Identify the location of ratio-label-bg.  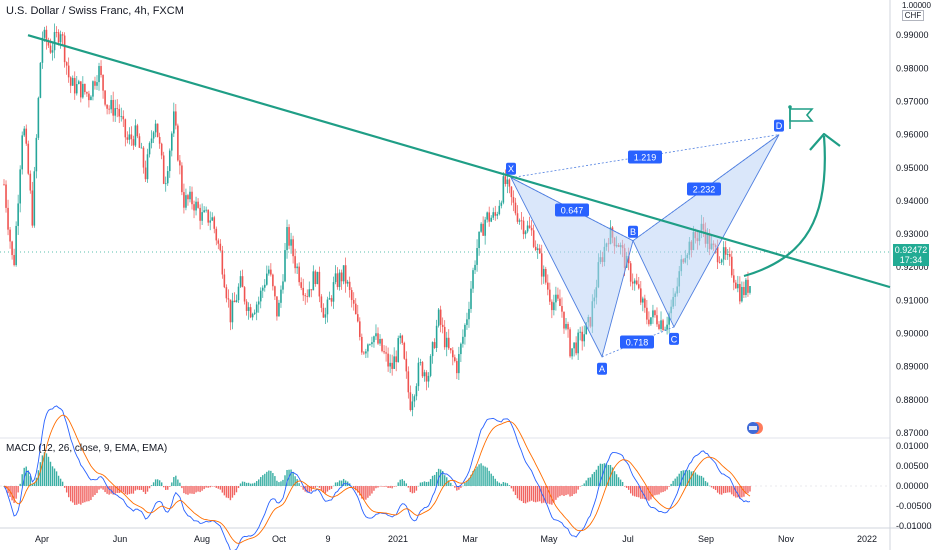
(704, 189).